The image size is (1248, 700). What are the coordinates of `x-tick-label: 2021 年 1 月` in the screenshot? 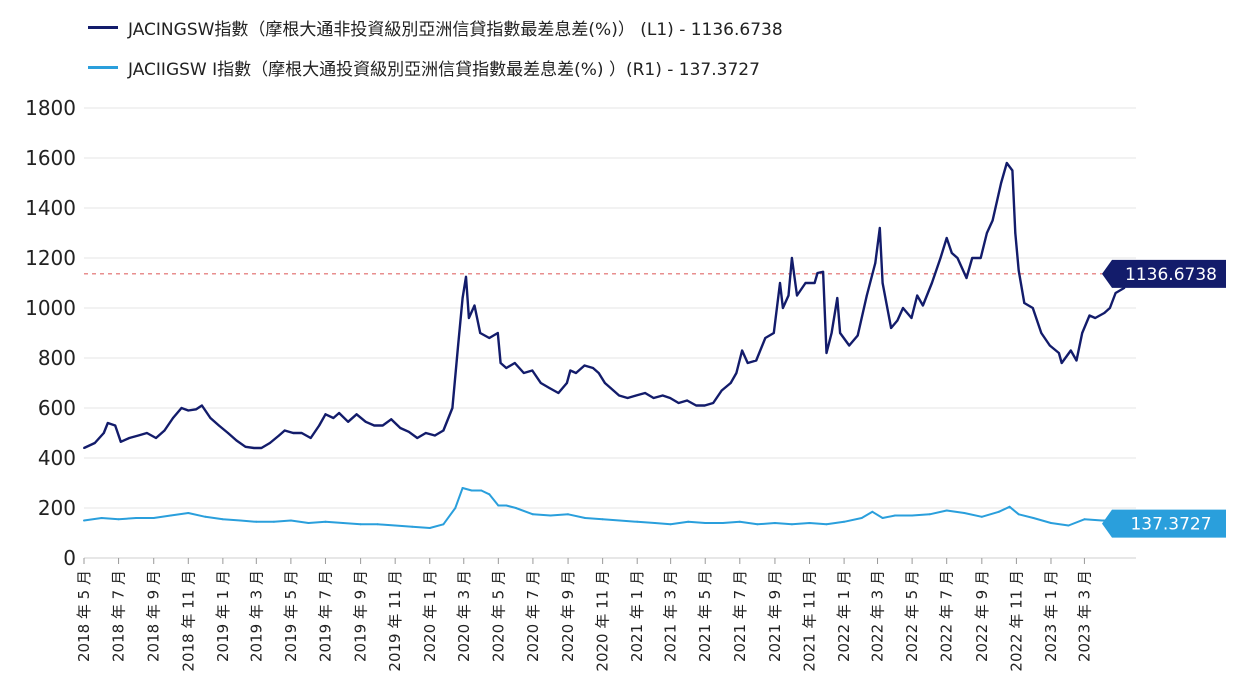 It's located at (637, 616).